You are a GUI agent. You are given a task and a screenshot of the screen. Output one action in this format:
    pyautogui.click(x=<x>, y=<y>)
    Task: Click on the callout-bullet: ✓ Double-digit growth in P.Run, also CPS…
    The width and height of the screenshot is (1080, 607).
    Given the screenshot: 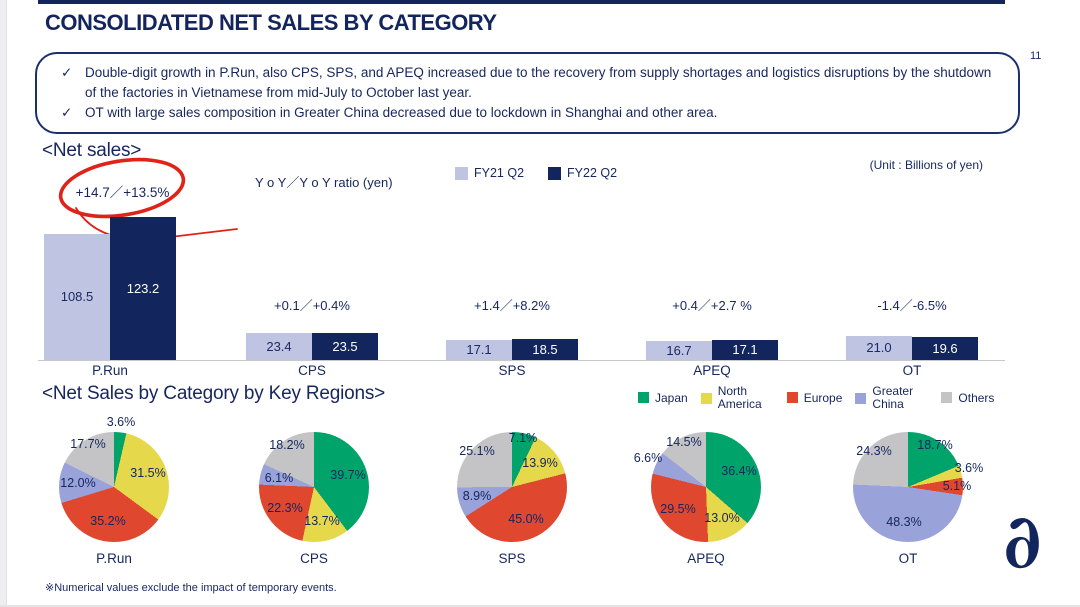 What is the action you would take?
    pyautogui.click(x=530, y=83)
    